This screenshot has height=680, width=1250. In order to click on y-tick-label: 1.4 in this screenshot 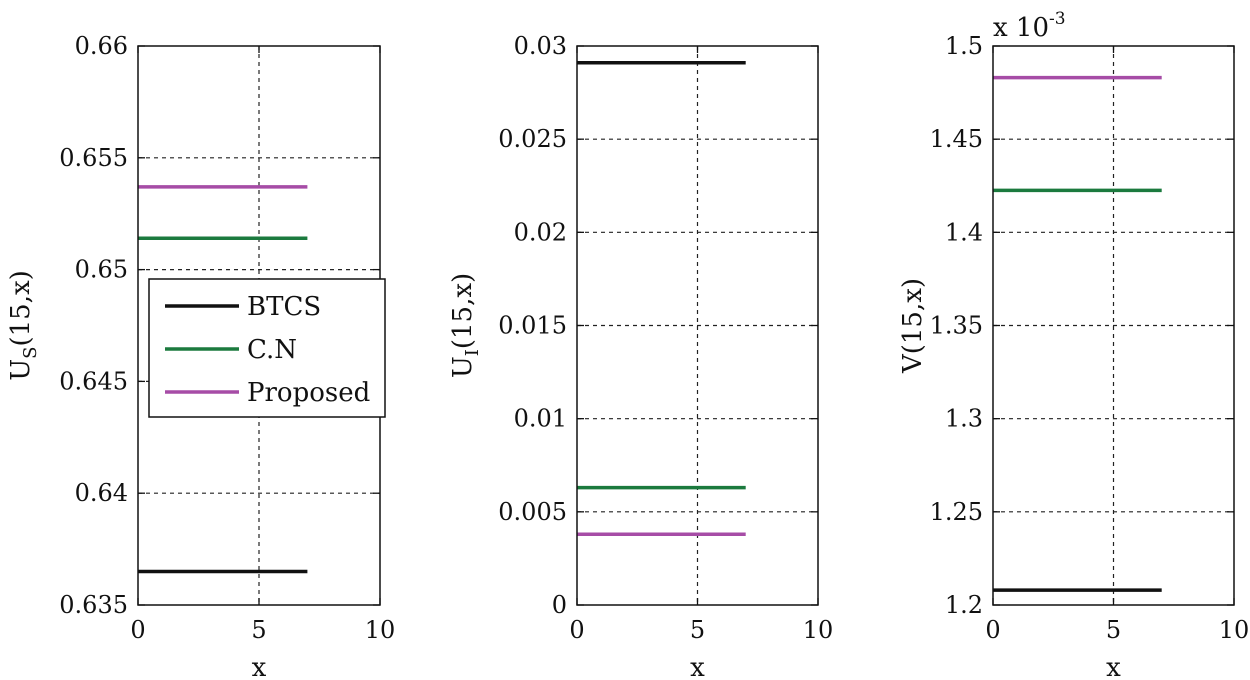, I will do `click(964, 232)`.